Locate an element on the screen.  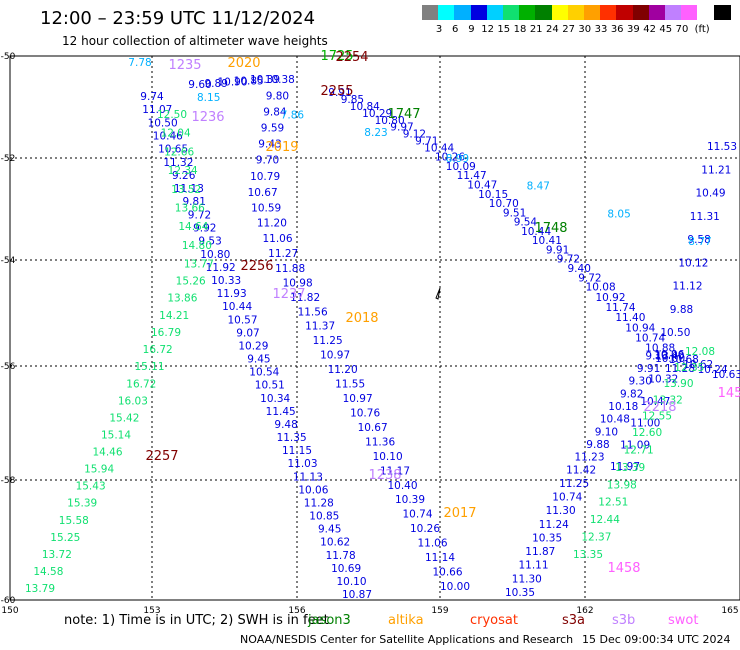
wave-height-value: 11.30 is located at coordinates (561, 511).